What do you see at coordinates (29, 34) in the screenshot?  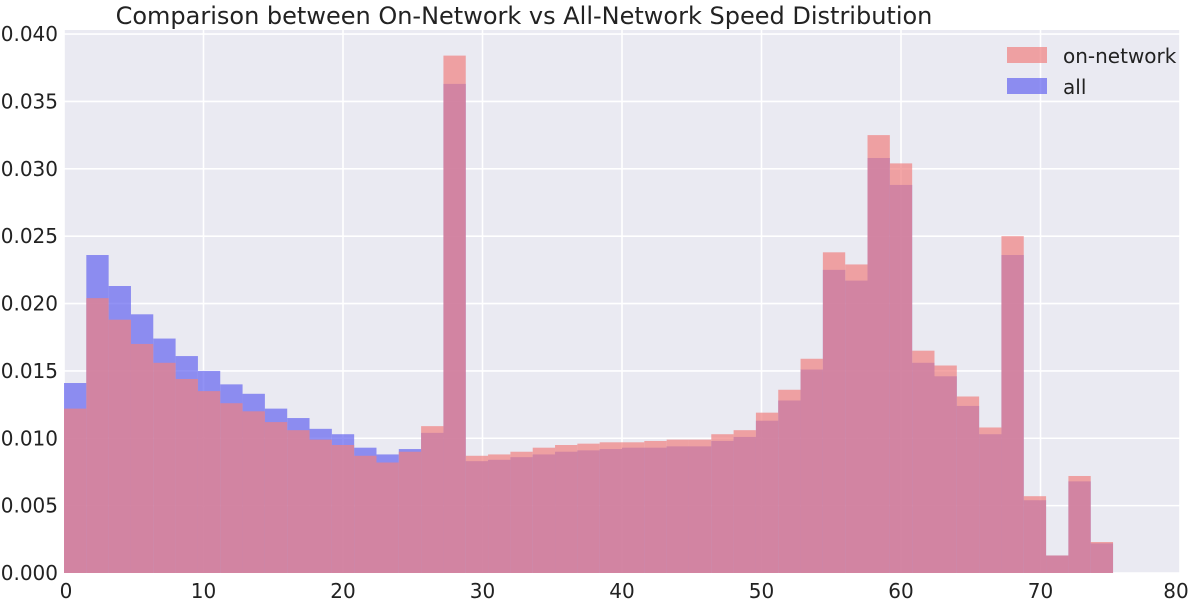 I see `y-tick-label: 0.040` at bounding box center [29, 34].